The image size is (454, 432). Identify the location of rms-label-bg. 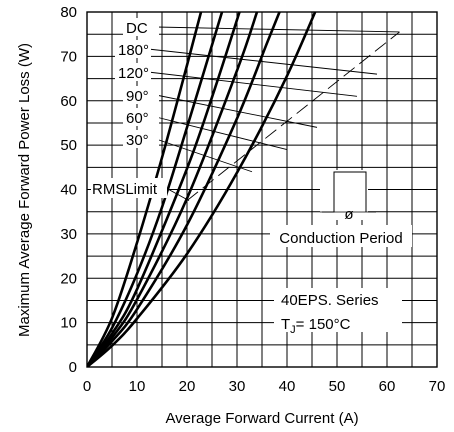
(129, 188).